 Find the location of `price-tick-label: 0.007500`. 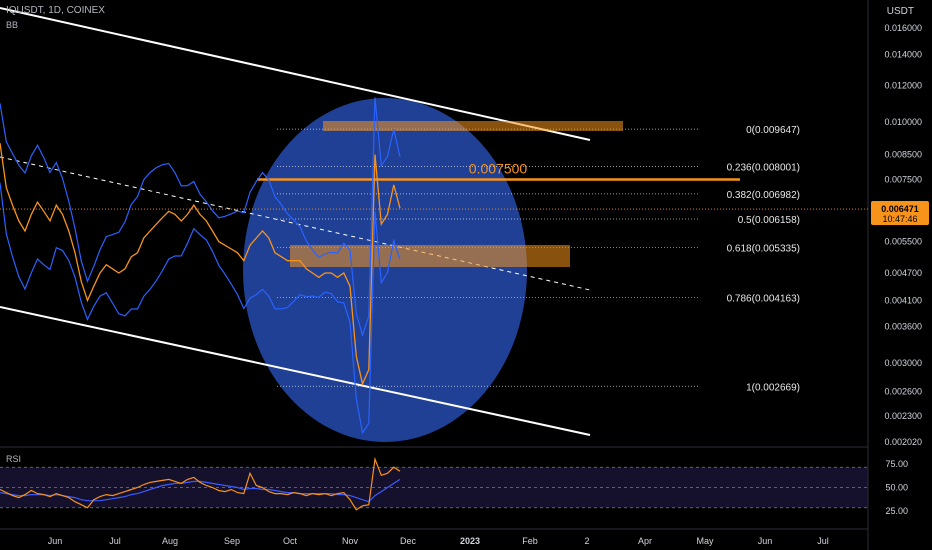

price-tick-label: 0.007500 is located at coordinates (903, 180).